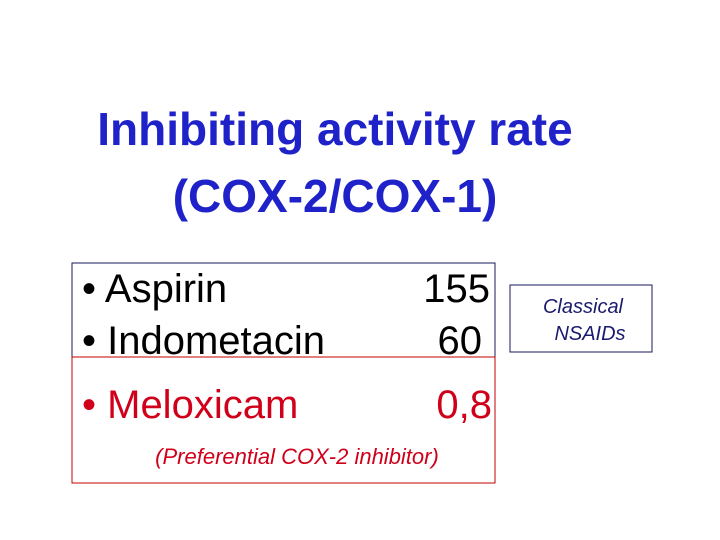 This screenshot has height=540, width=720. What do you see at coordinates (583, 307) in the screenshot?
I see `side-label: Classical` at bounding box center [583, 307].